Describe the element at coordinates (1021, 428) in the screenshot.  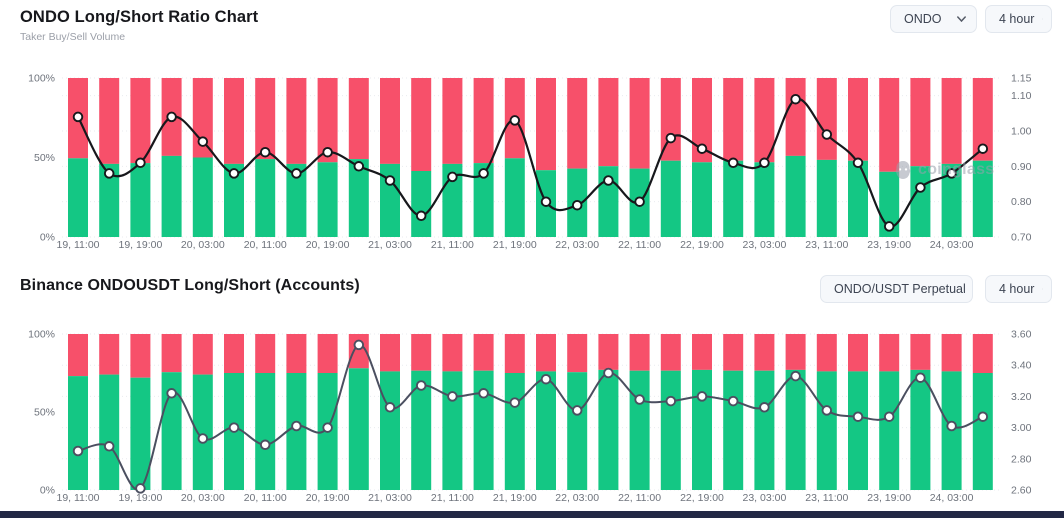
I see `right-axis-tick-label: 3.00` at that location.